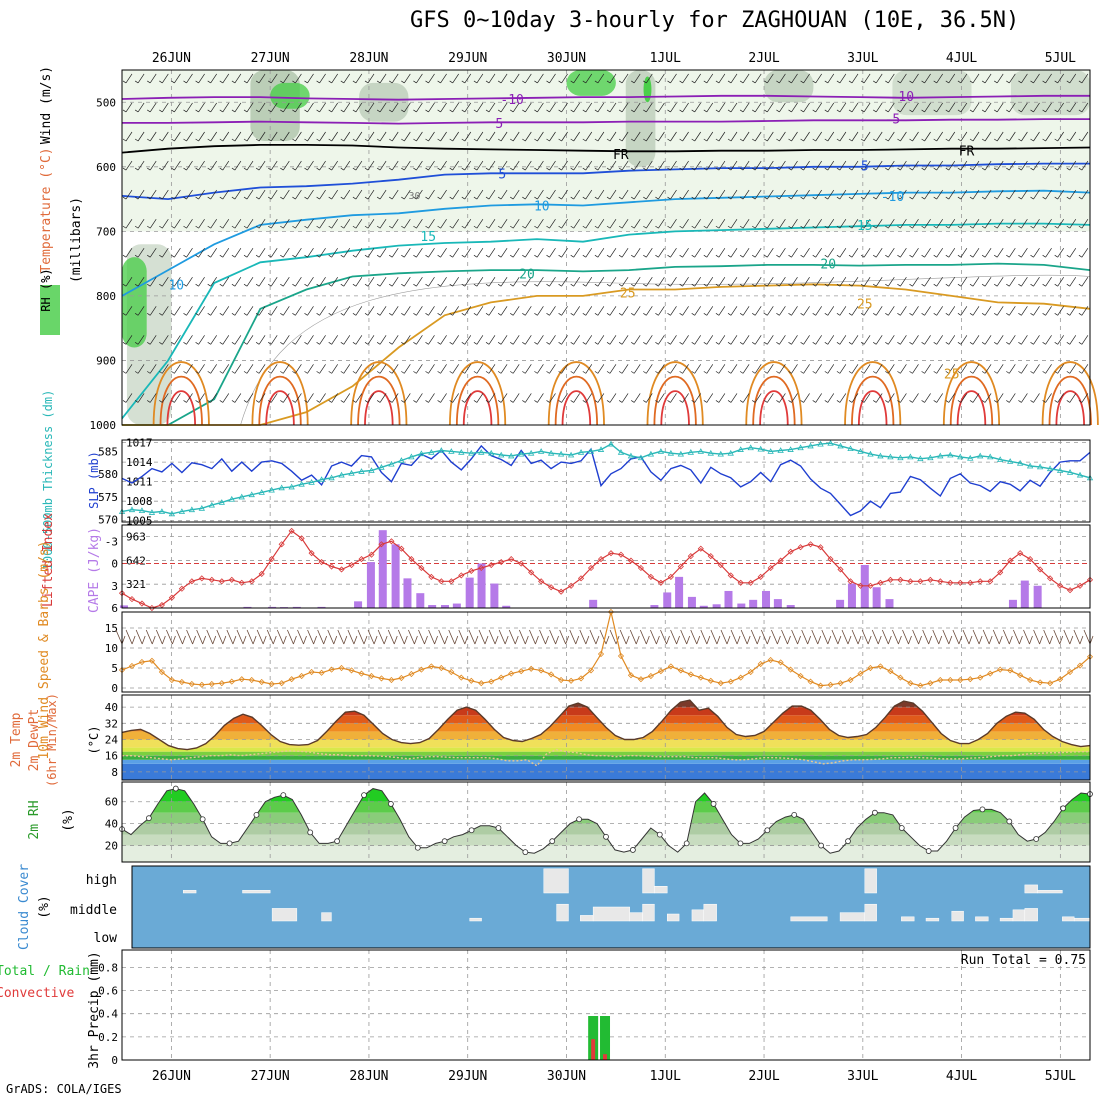 This screenshot has height=1100, width=1100. I want to click on temp-tick-label: 16, so click(111, 756).